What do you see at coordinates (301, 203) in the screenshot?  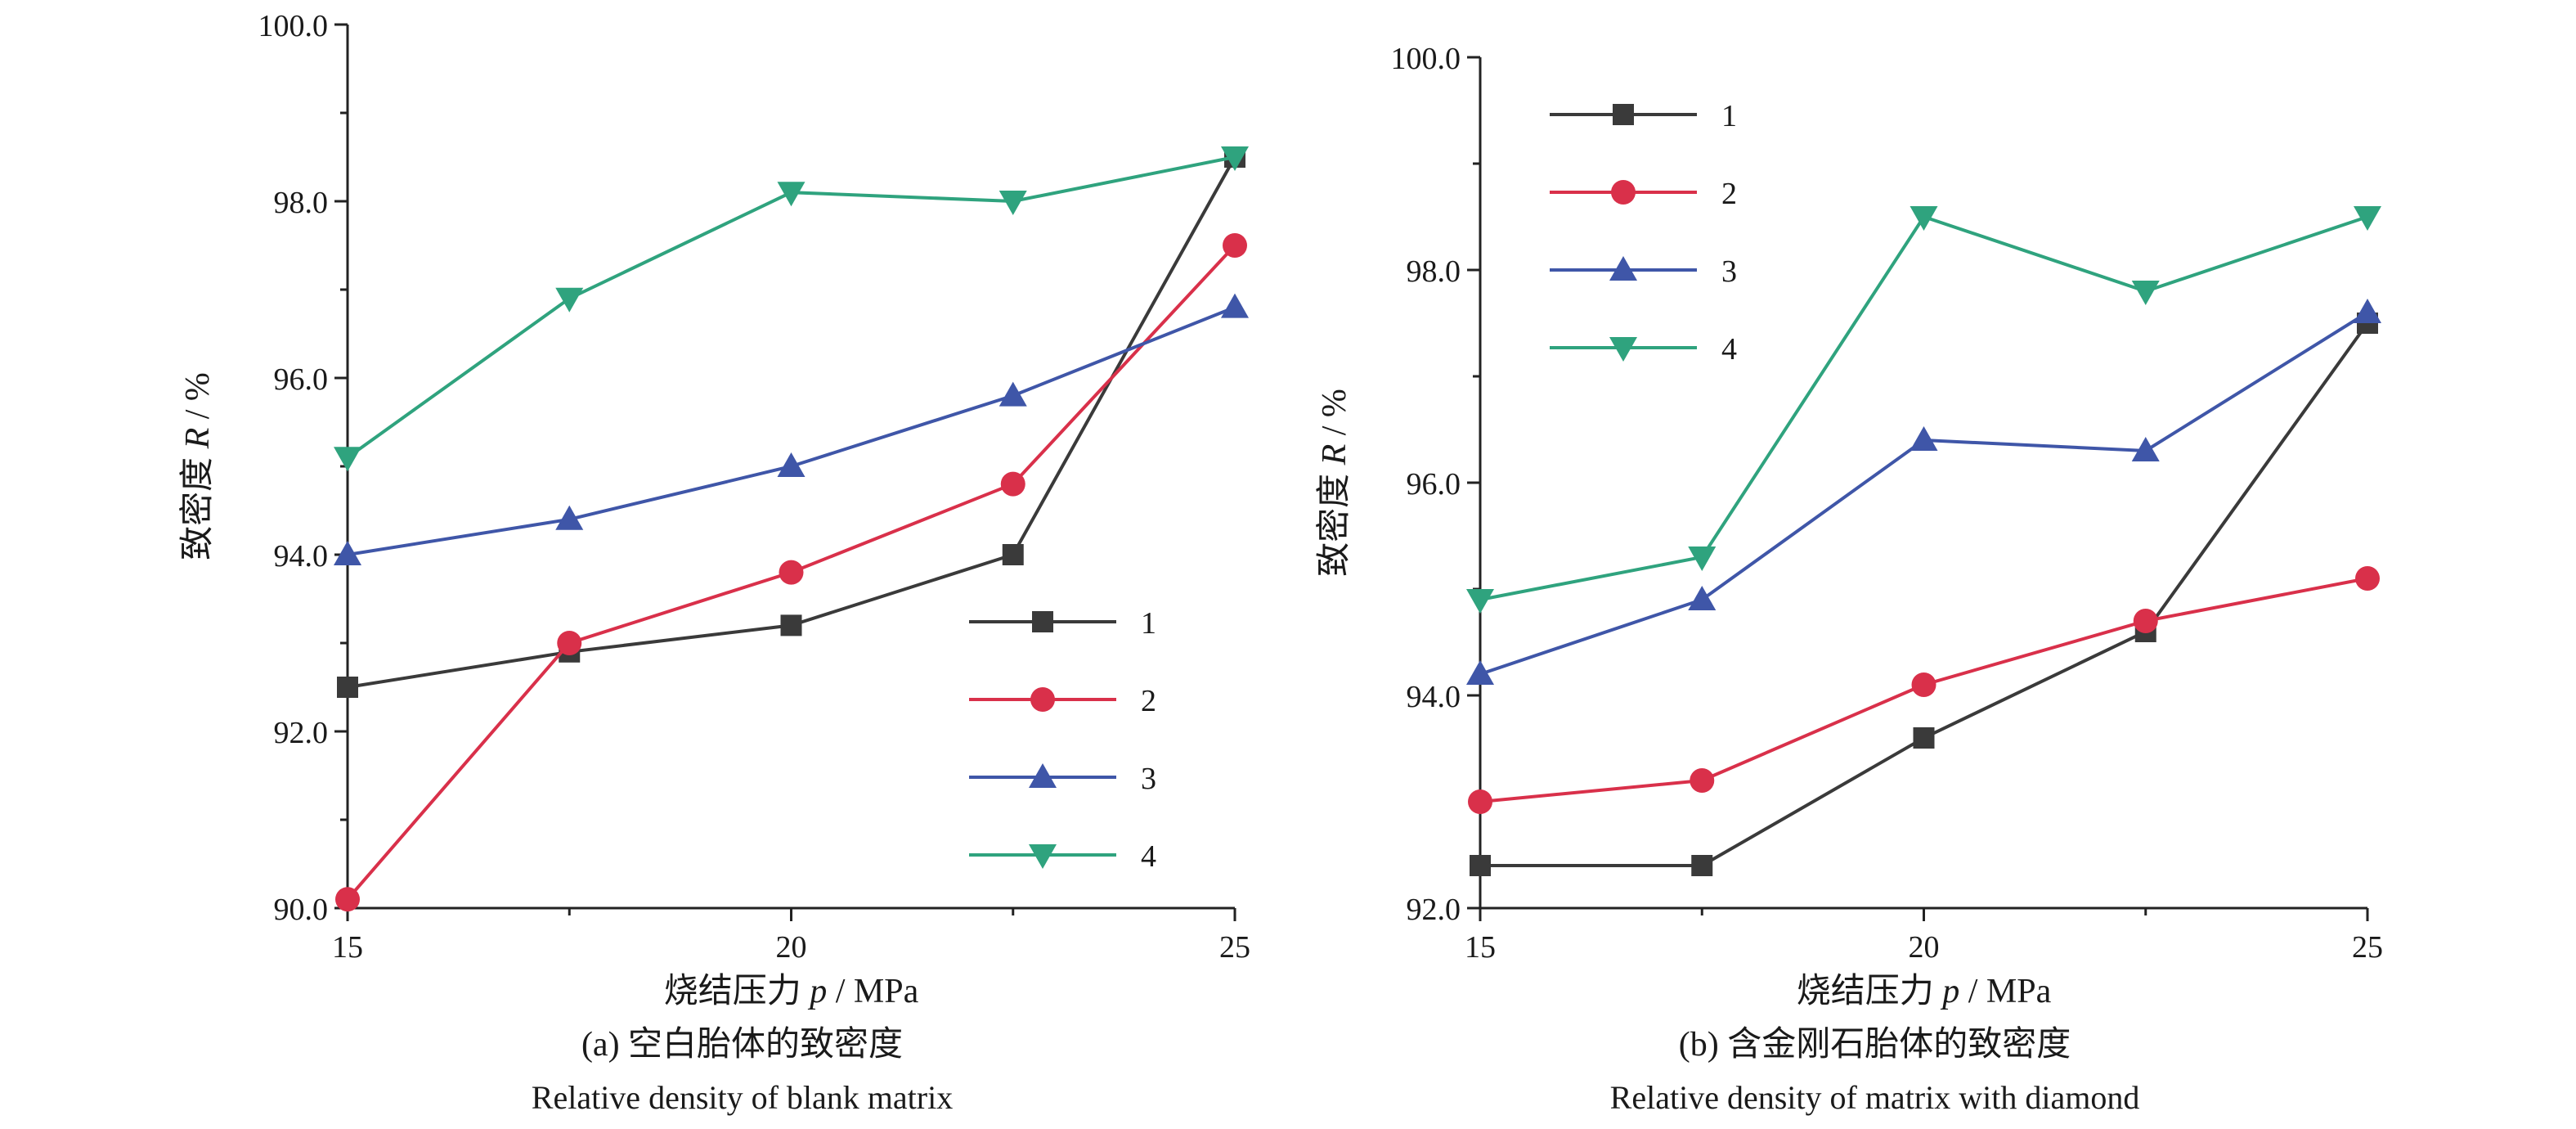 I see `y-tick-label: 98.0` at bounding box center [301, 203].